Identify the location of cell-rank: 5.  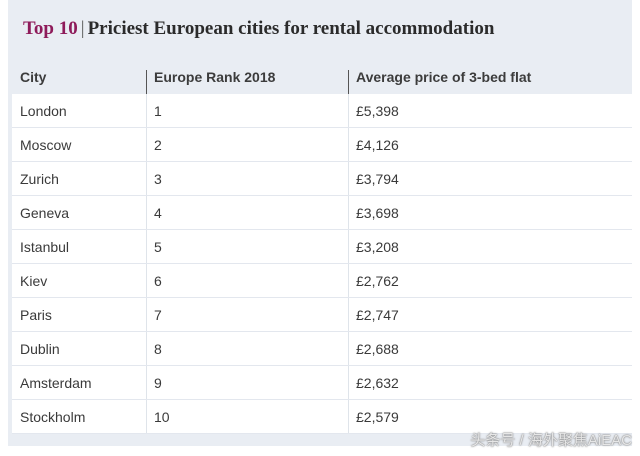
(158, 246).